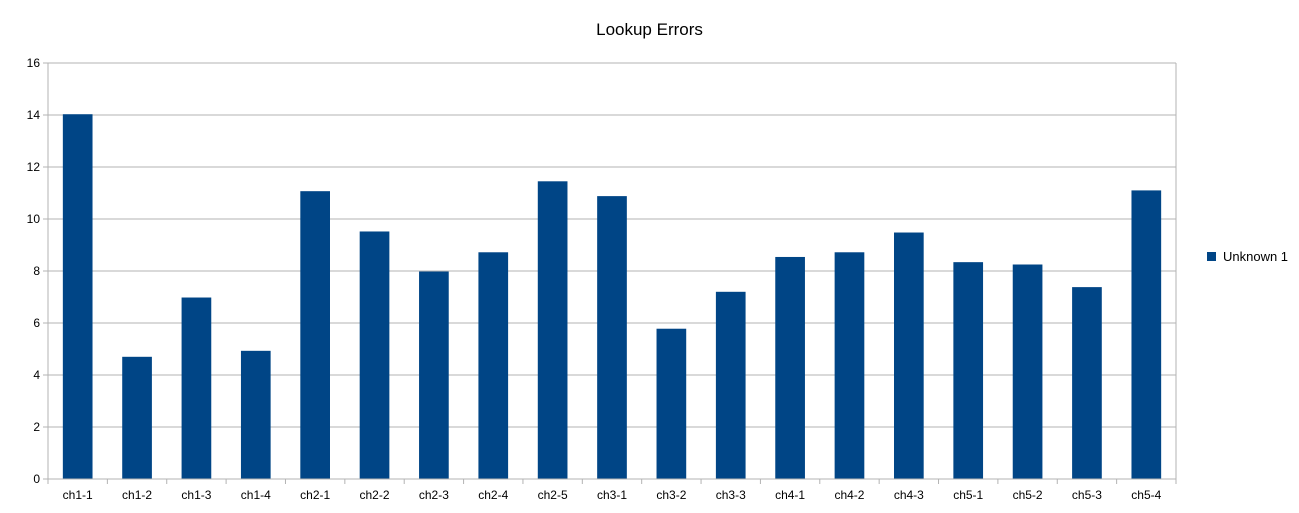  I want to click on x-tick-label-ch4-2: ch4-2, so click(849, 495).